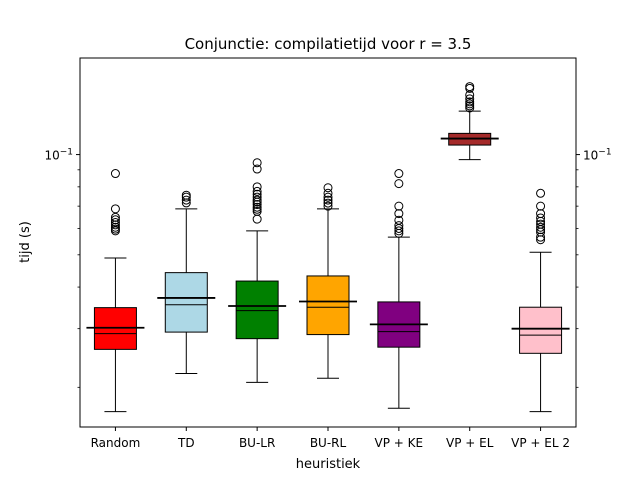  What do you see at coordinates (116, 443) in the screenshot?
I see `x-tick-label-random: Random` at bounding box center [116, 443].